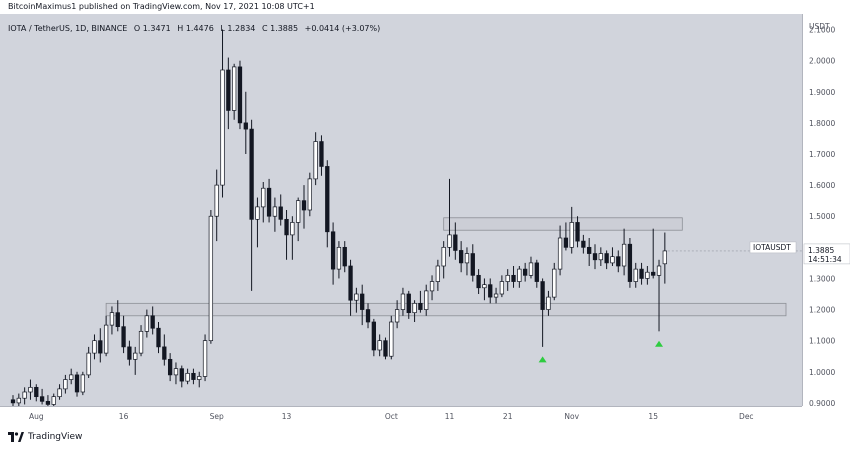  I want to click on time-axis: Aug 16 Sep 13 Oct 11 21 Nov 15 Dec, so click(401, 415).